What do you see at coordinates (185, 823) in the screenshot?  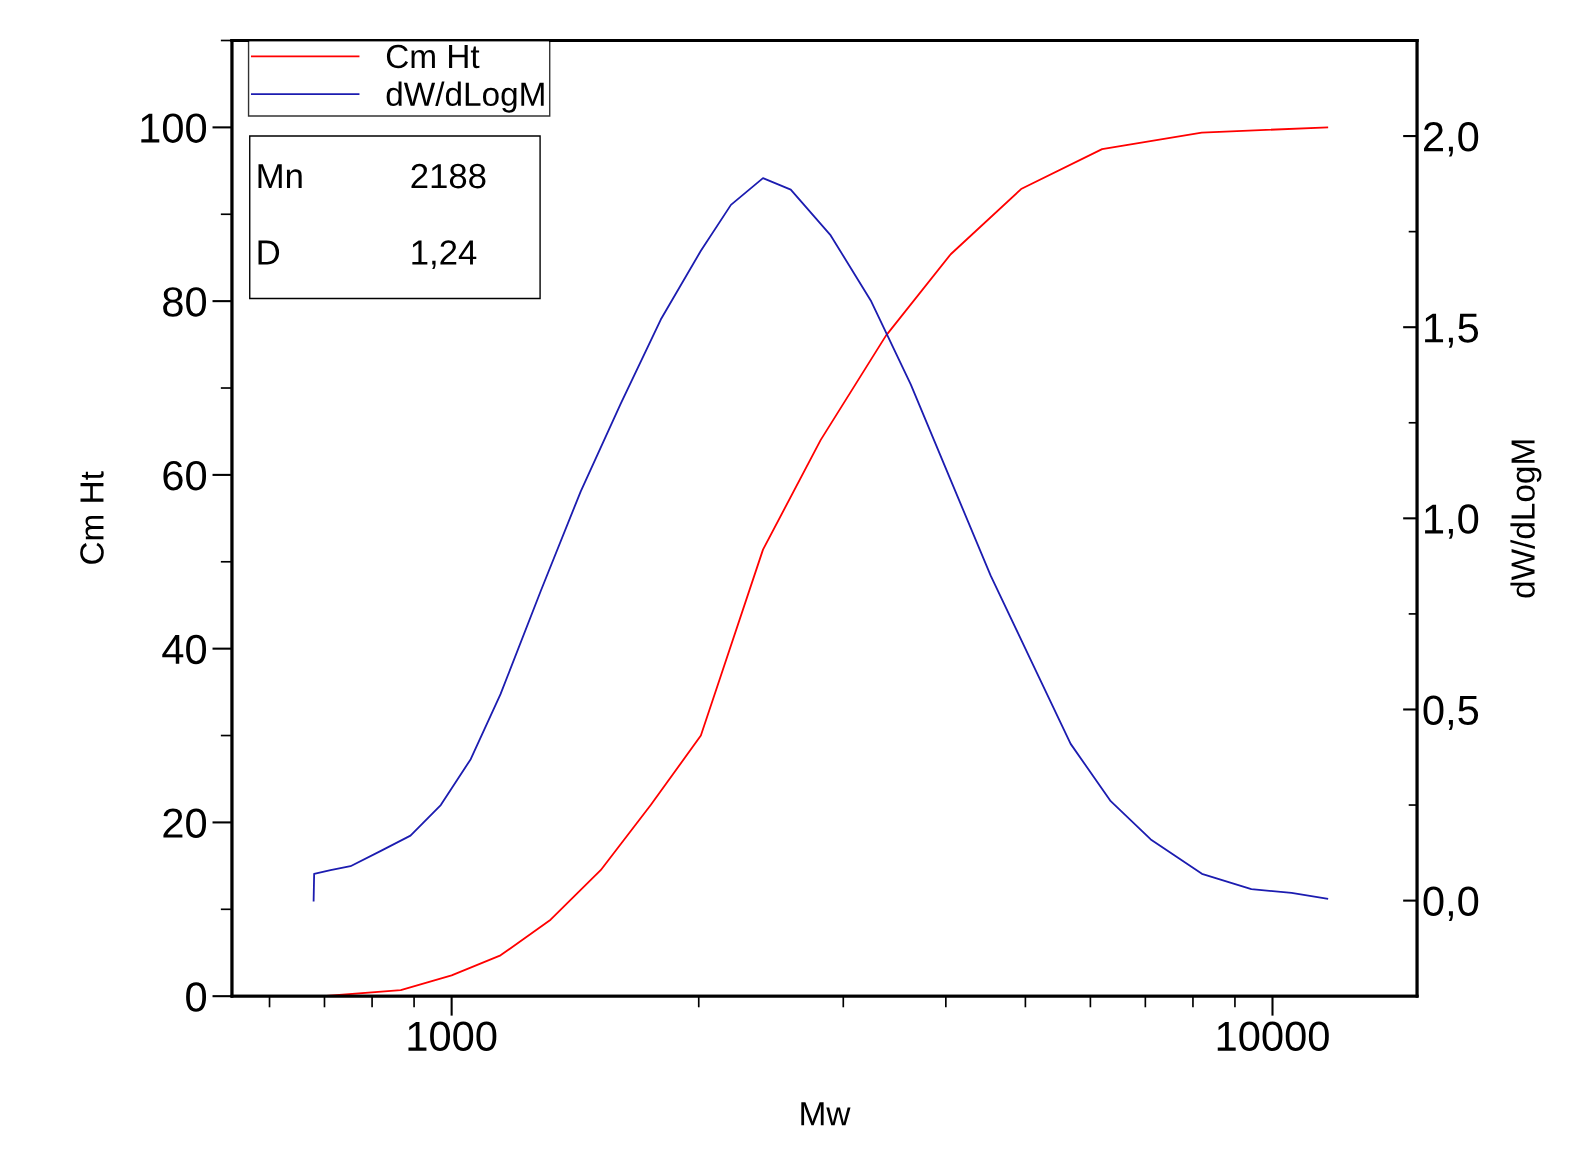 I see `y-tick-label: 20` at bounding box center [185, 823].